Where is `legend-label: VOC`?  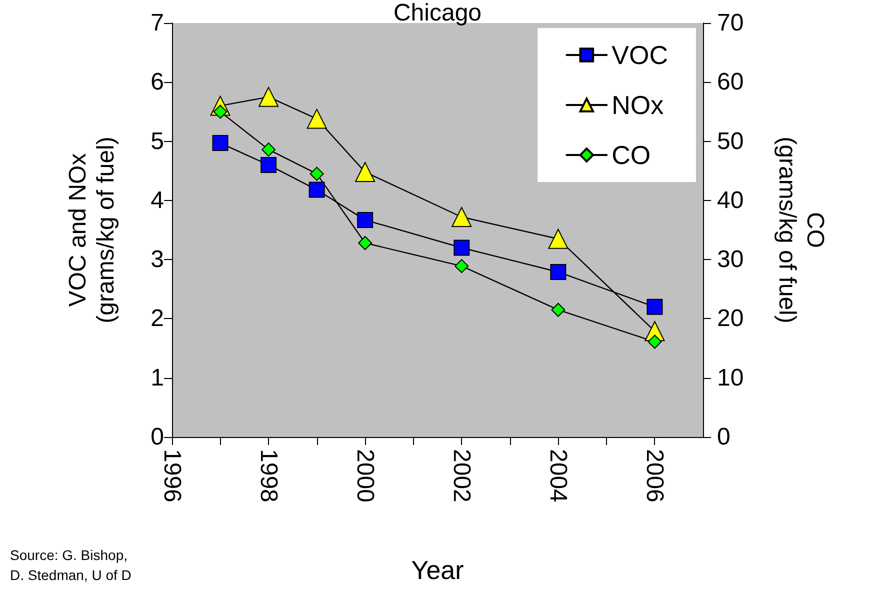 legend-label: VOC is located at coordinates (640, 55).